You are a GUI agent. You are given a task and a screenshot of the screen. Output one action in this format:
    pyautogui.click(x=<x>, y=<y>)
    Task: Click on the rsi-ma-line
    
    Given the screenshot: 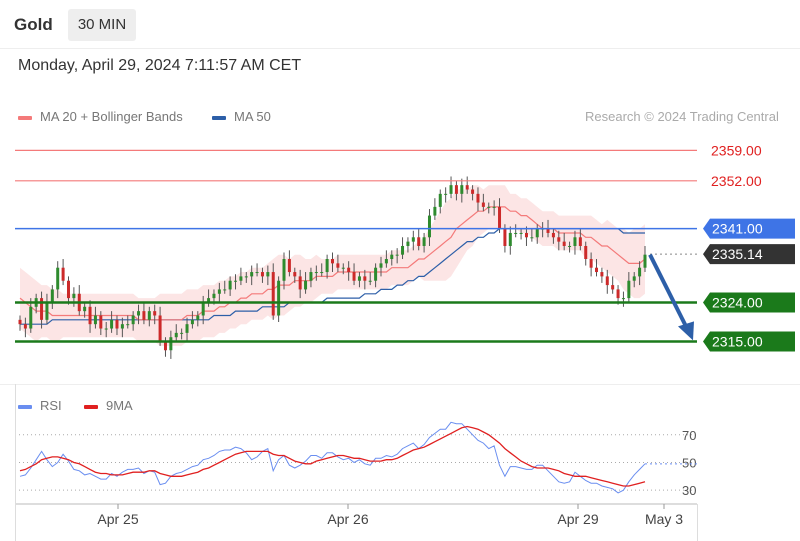 What is the action you would take?
    pyautogui.click(x=332, y=456)
    